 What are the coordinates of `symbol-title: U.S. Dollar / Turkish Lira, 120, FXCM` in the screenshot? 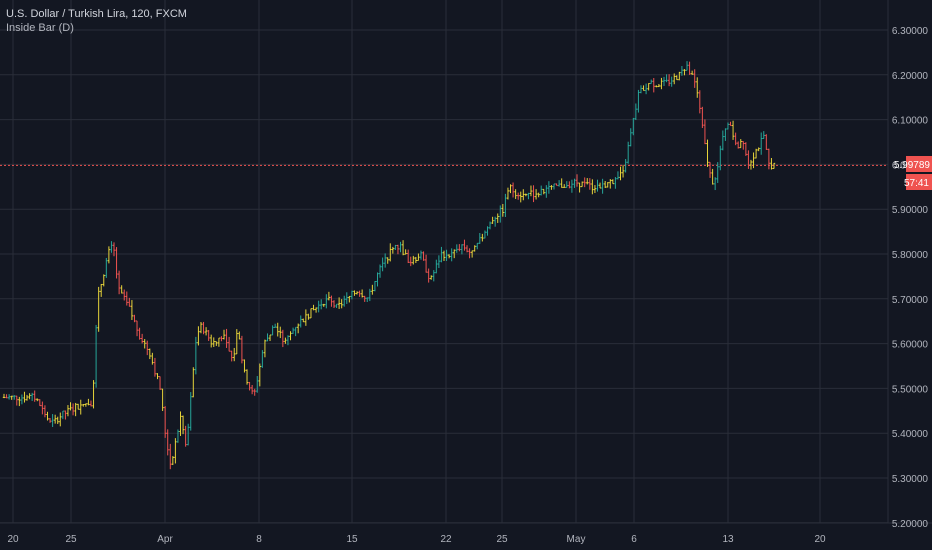 It's located at (96, 14).